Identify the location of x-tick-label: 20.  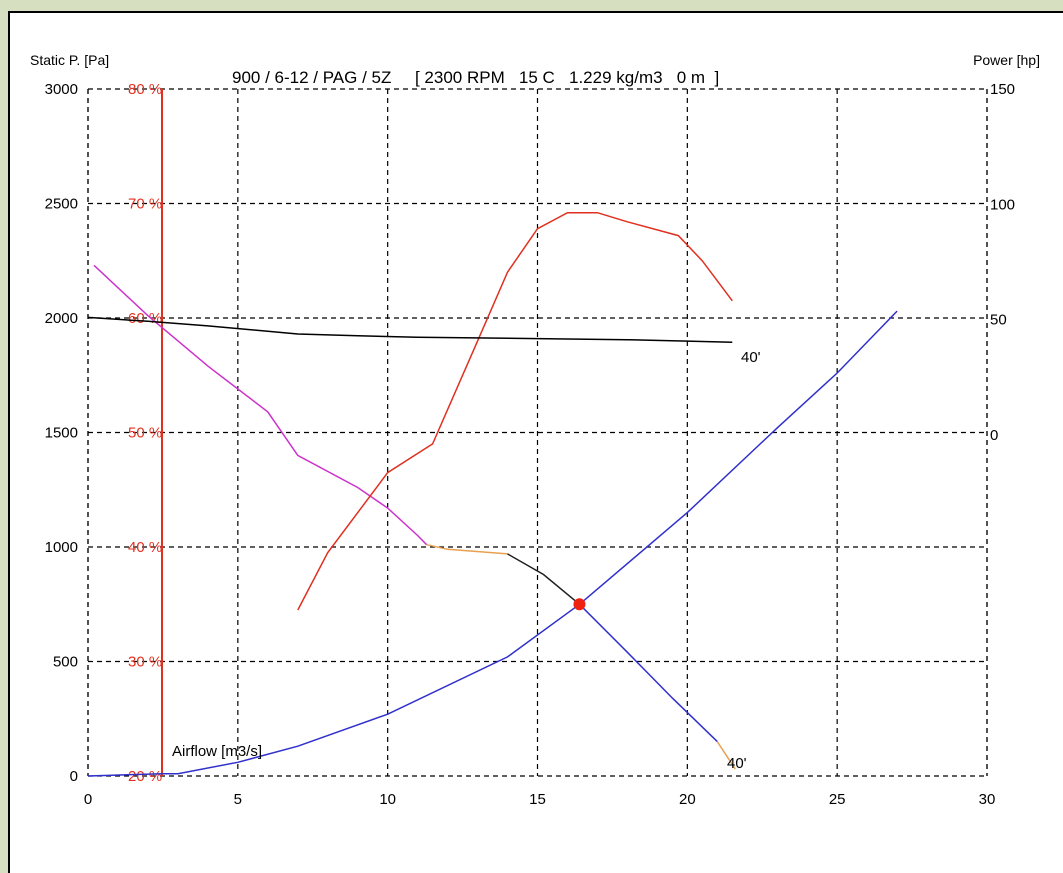
(687, 799).